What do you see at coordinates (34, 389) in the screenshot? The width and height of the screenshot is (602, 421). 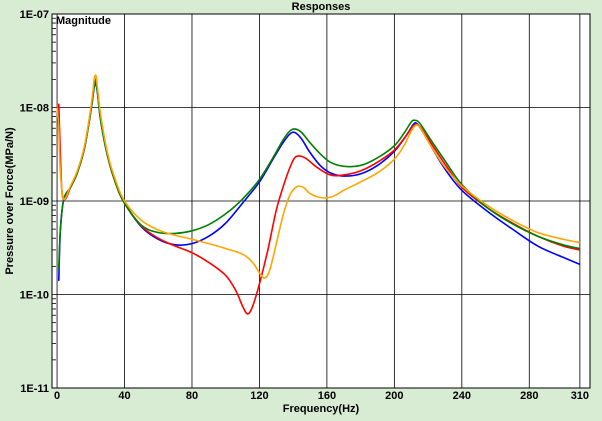 I see `y-tick-label: 1E-11` at bounding box center [34, 389].